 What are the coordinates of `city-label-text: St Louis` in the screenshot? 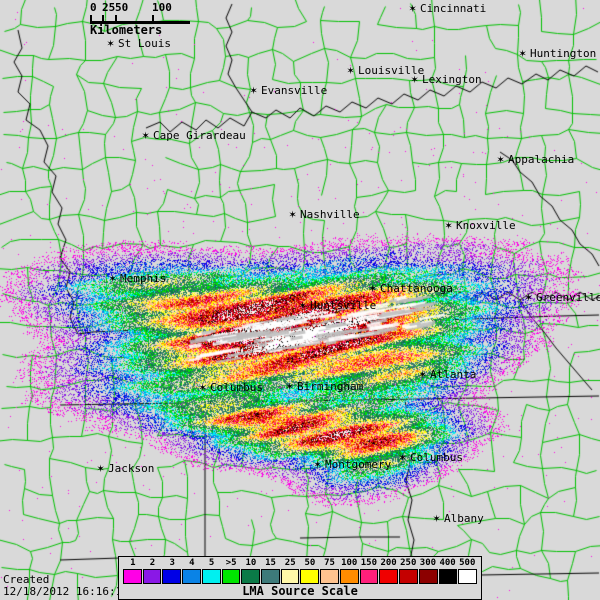 It's located at (144, 43).